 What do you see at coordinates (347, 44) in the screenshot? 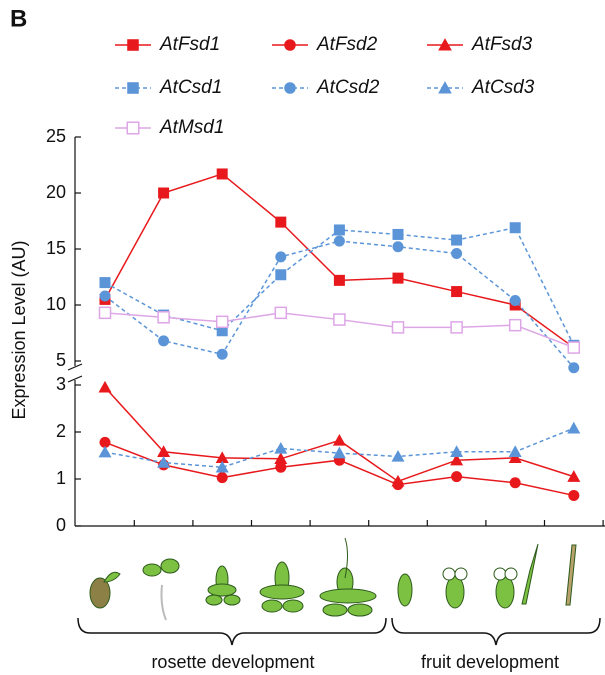
I see `legend-label: AtFsd2` at bounding box center [347, 44].